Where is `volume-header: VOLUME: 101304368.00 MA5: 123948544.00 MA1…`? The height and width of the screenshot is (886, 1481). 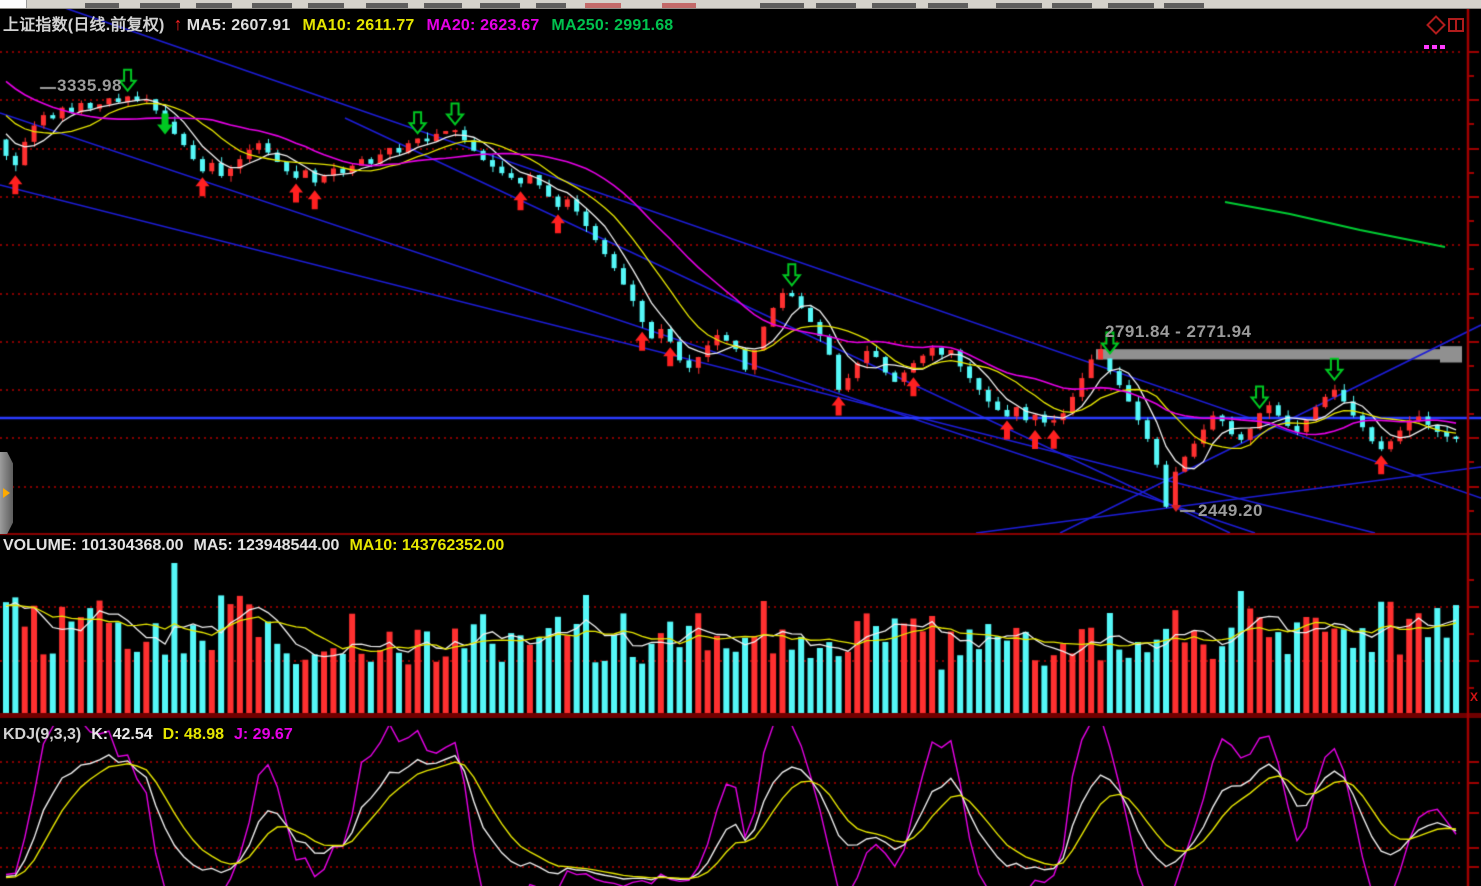 volume-header: VOLUME: 101304368.00 MA5: 123948544.00 MA1… is located at coordinates (253, 546).